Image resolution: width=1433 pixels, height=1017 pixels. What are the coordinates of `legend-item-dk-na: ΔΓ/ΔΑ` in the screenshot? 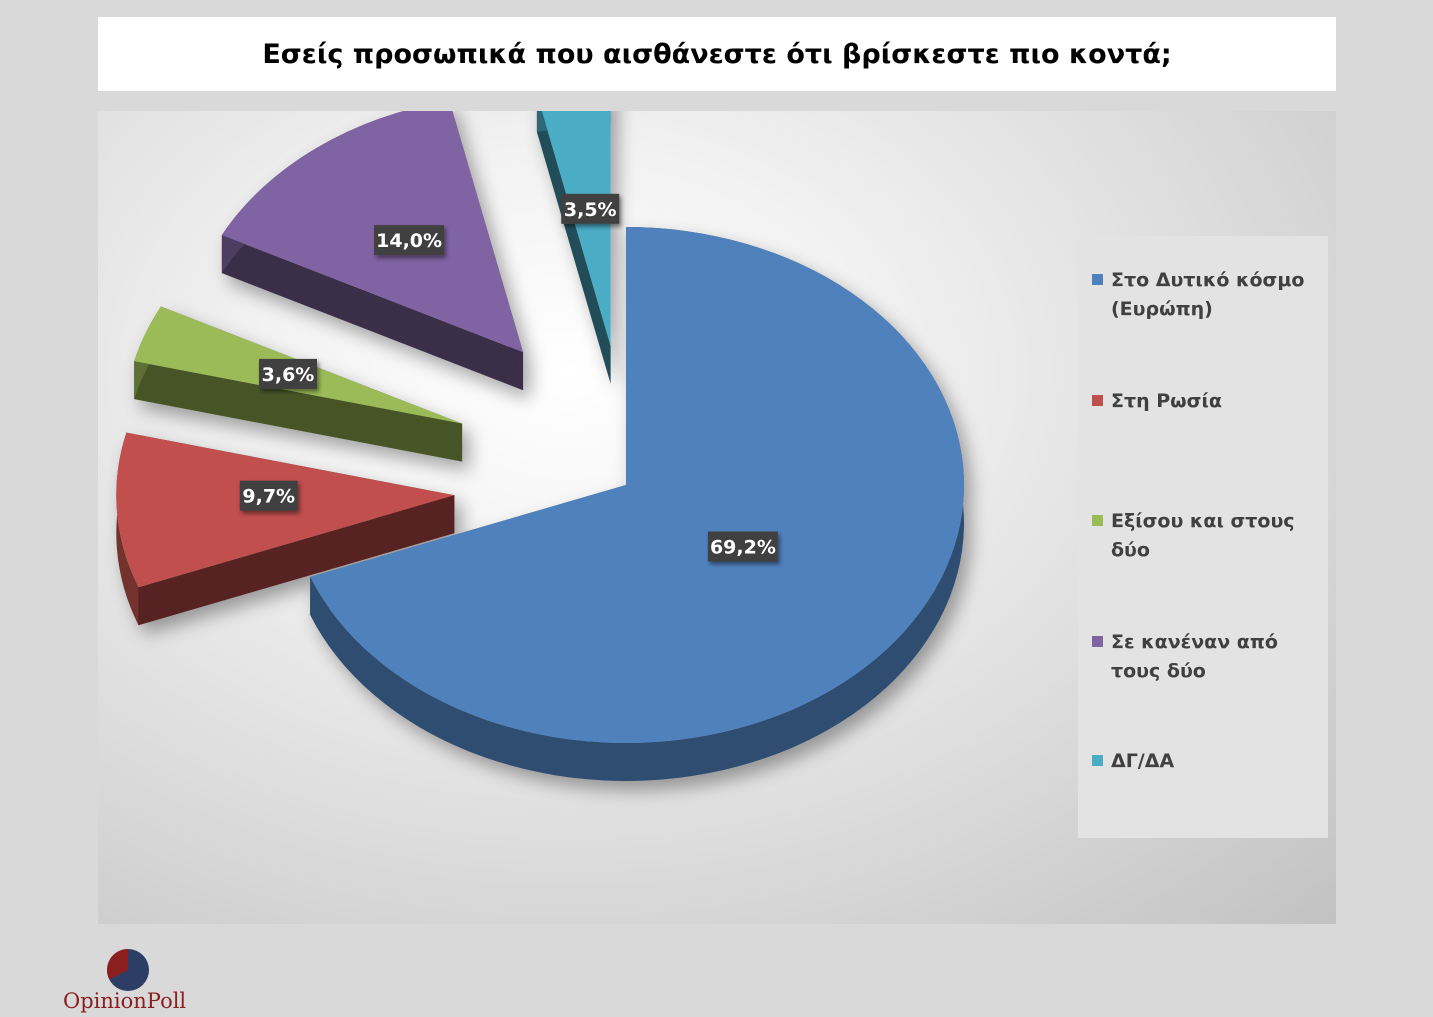 It's located at (1209, 761).